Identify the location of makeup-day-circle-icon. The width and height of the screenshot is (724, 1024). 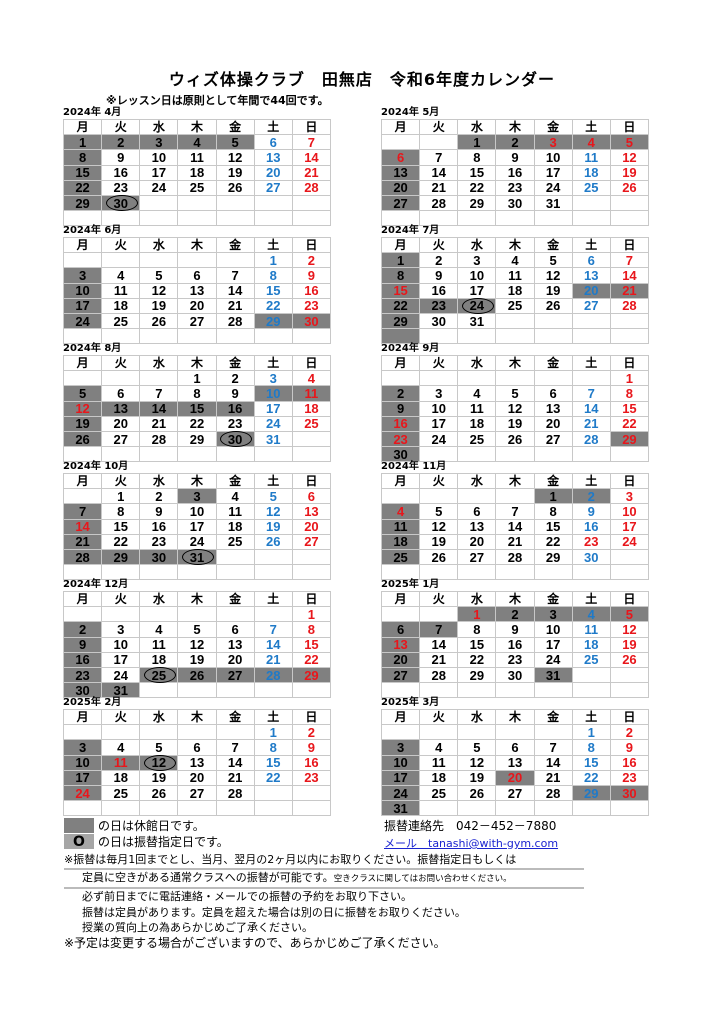
(477, 305).